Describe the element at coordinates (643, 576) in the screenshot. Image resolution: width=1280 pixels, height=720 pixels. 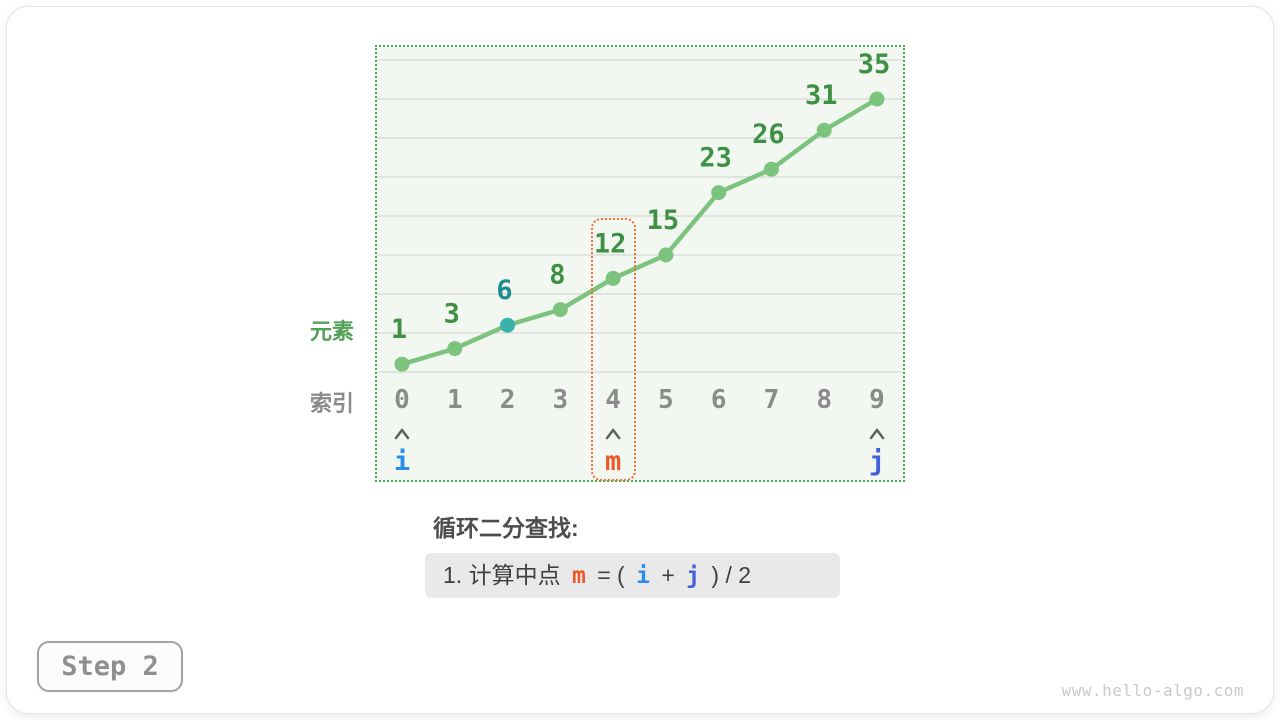
I see `formula-var-i: i` at that location.